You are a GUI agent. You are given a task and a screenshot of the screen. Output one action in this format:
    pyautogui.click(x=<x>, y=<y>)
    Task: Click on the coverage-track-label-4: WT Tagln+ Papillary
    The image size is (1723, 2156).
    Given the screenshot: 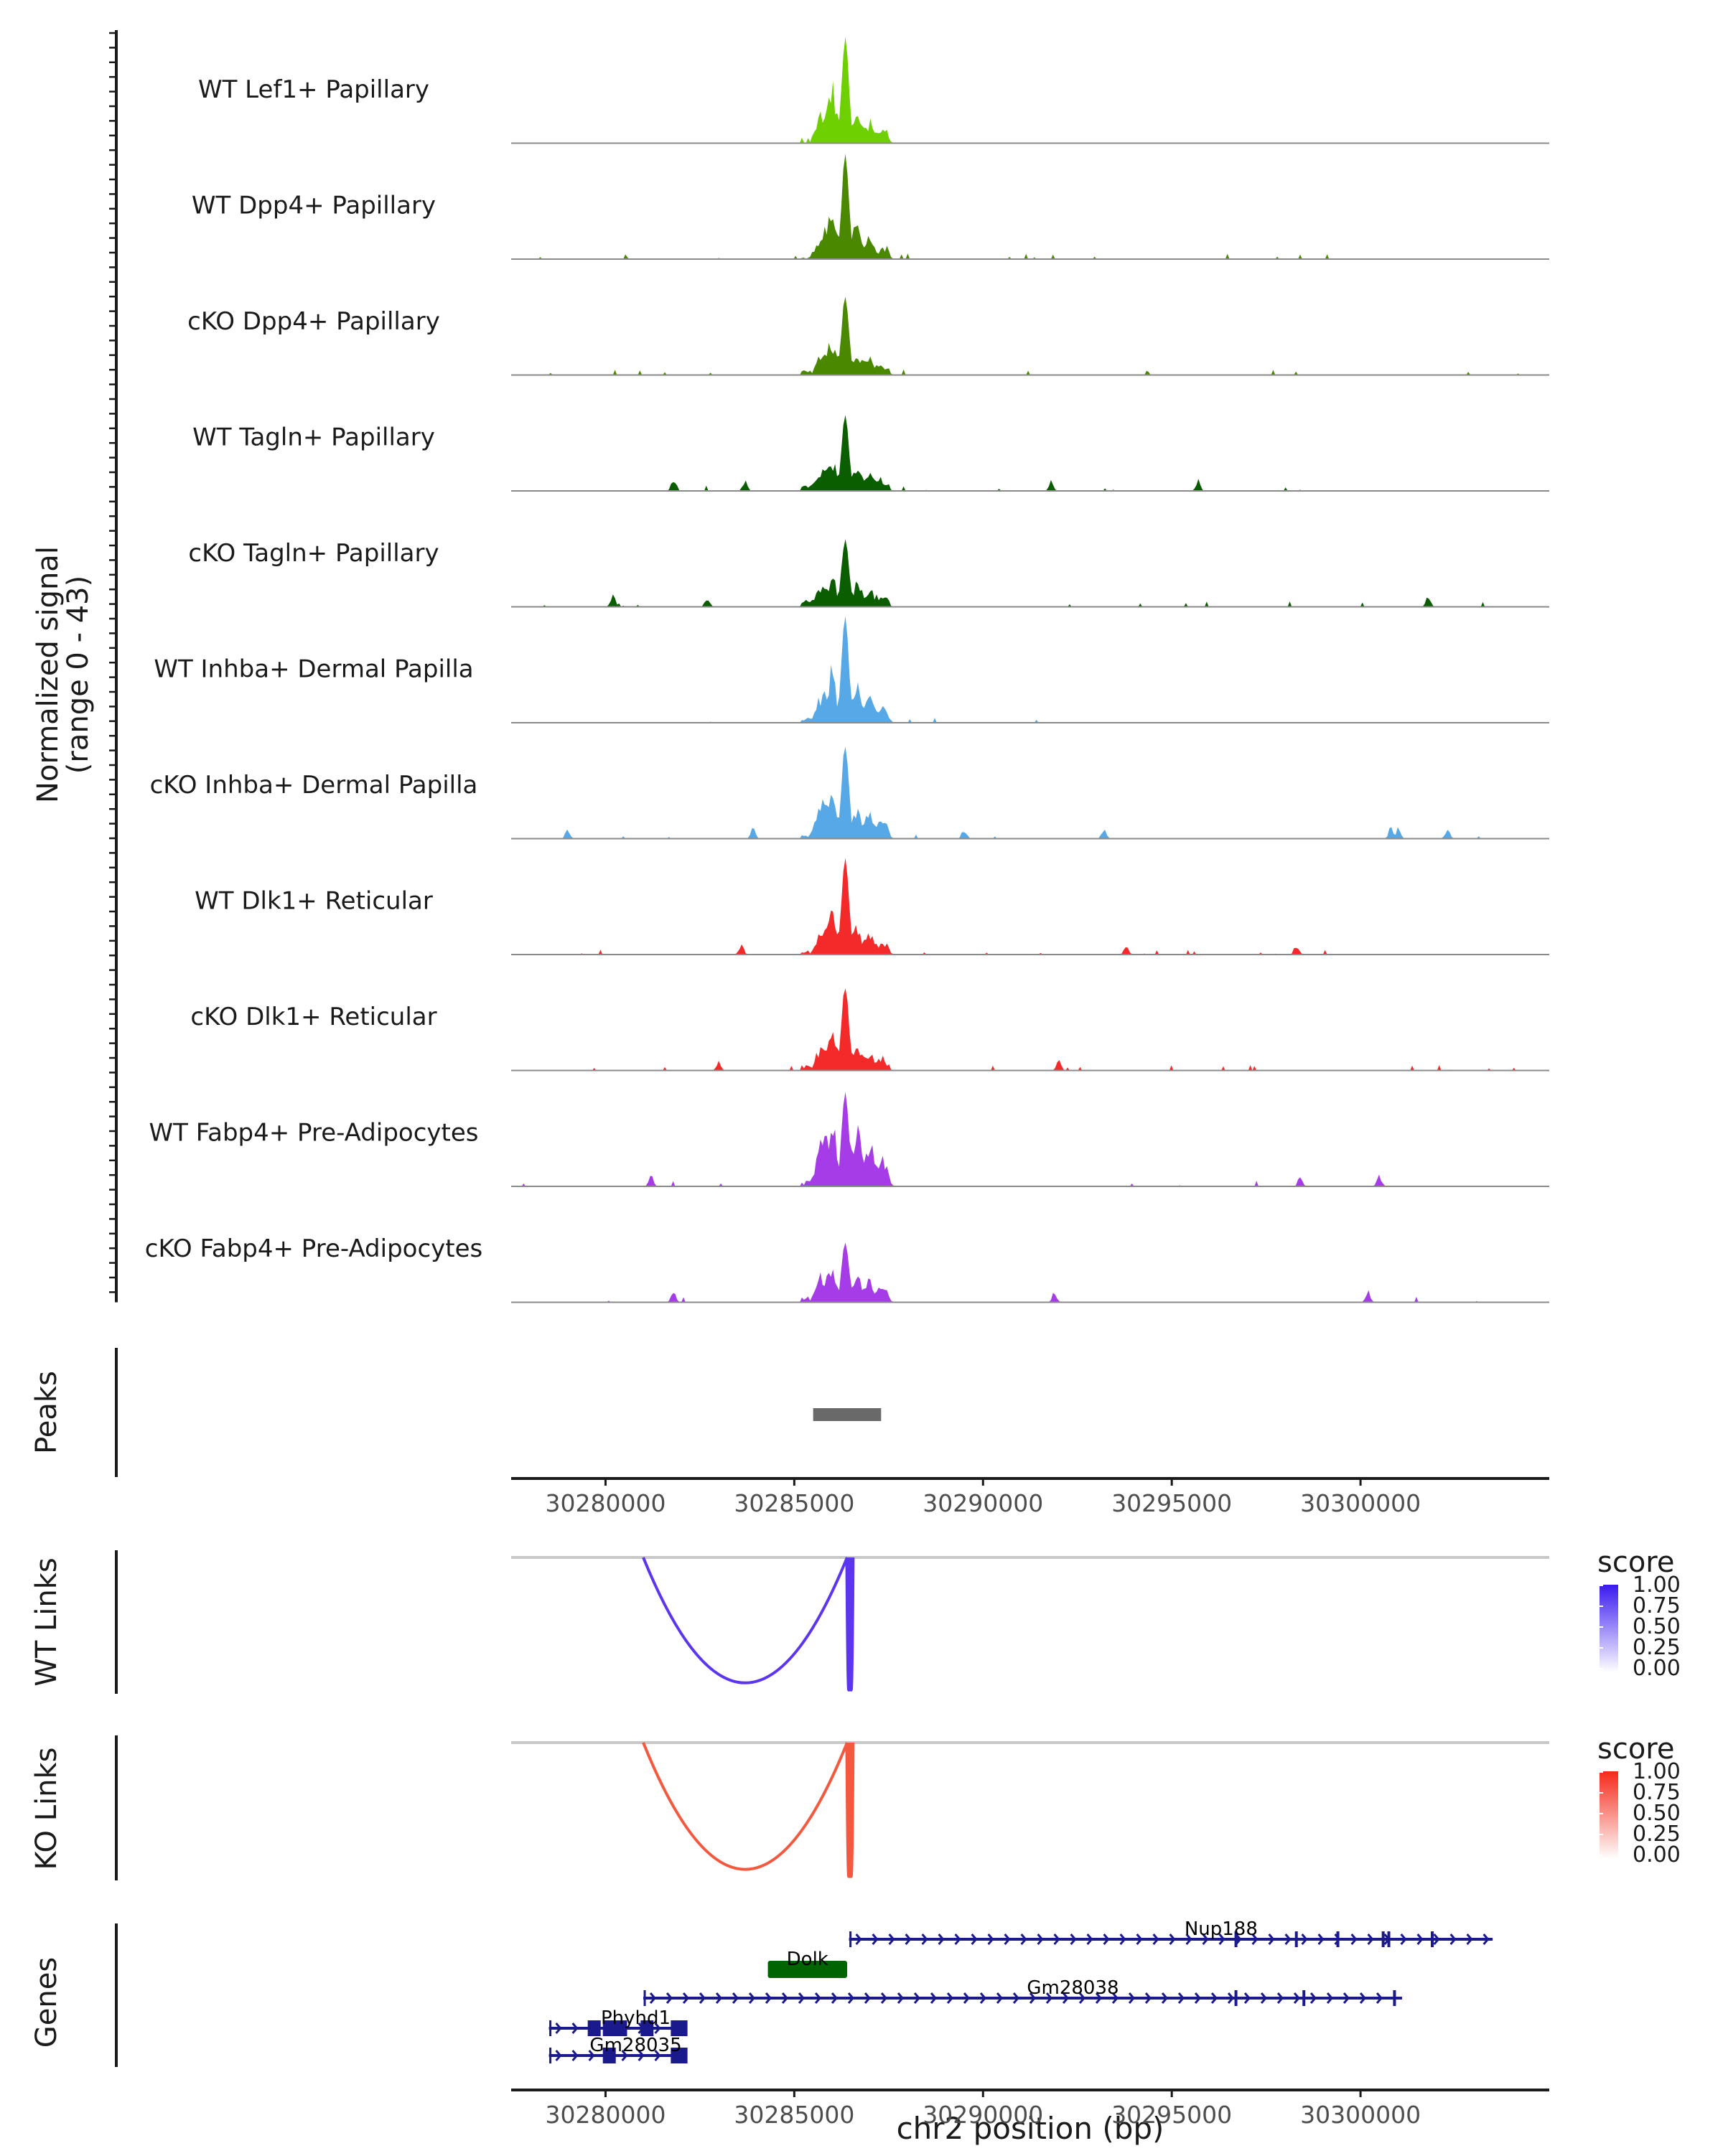 What is the action you would take?
    pyautogui.click(x=313, y=437)
    